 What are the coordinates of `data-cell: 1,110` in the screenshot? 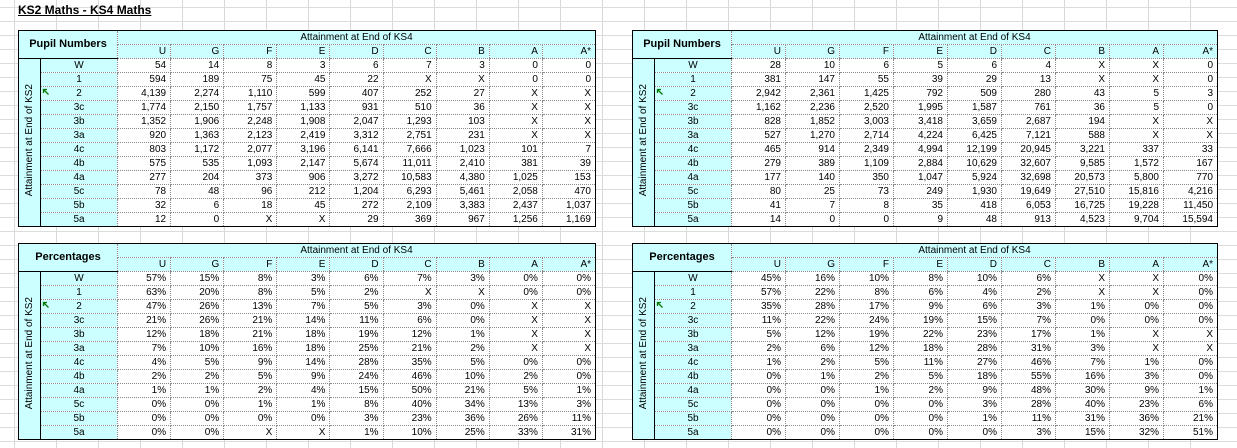 It's located at (250, 93).